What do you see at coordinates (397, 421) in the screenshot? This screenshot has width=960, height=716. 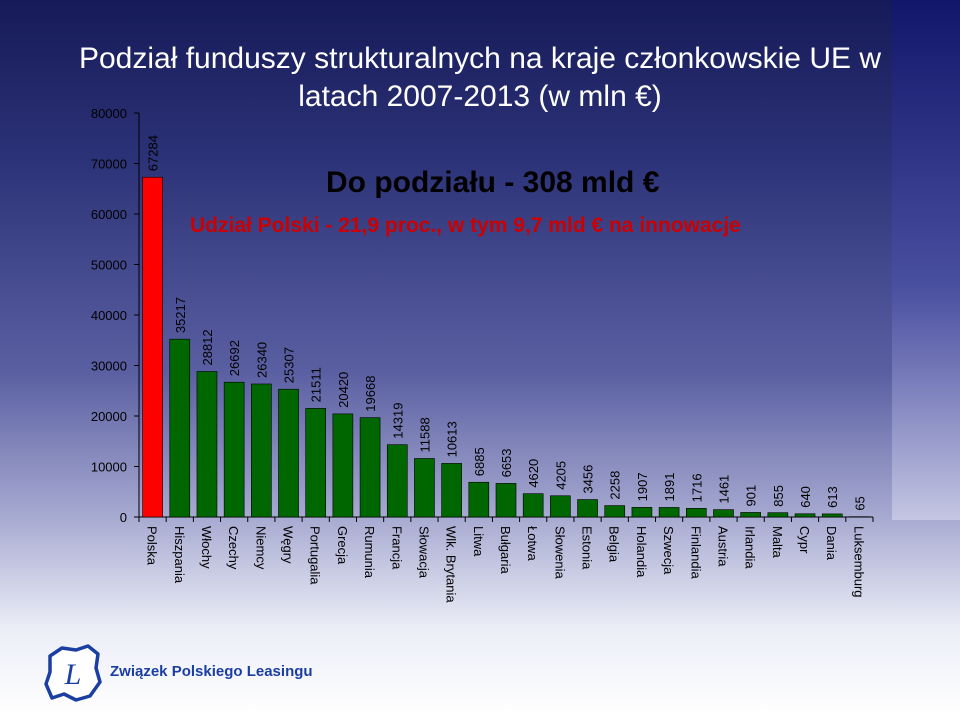 I see `bar-value-label: 14319` at bounding box center [397, 421].